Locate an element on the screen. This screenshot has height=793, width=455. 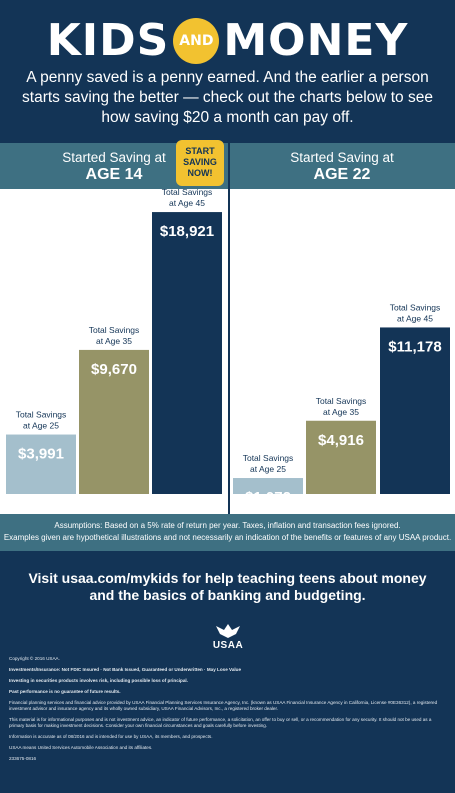
right-chart-title: Started Saving at AGE 22 is located at coordinates (342, 167).